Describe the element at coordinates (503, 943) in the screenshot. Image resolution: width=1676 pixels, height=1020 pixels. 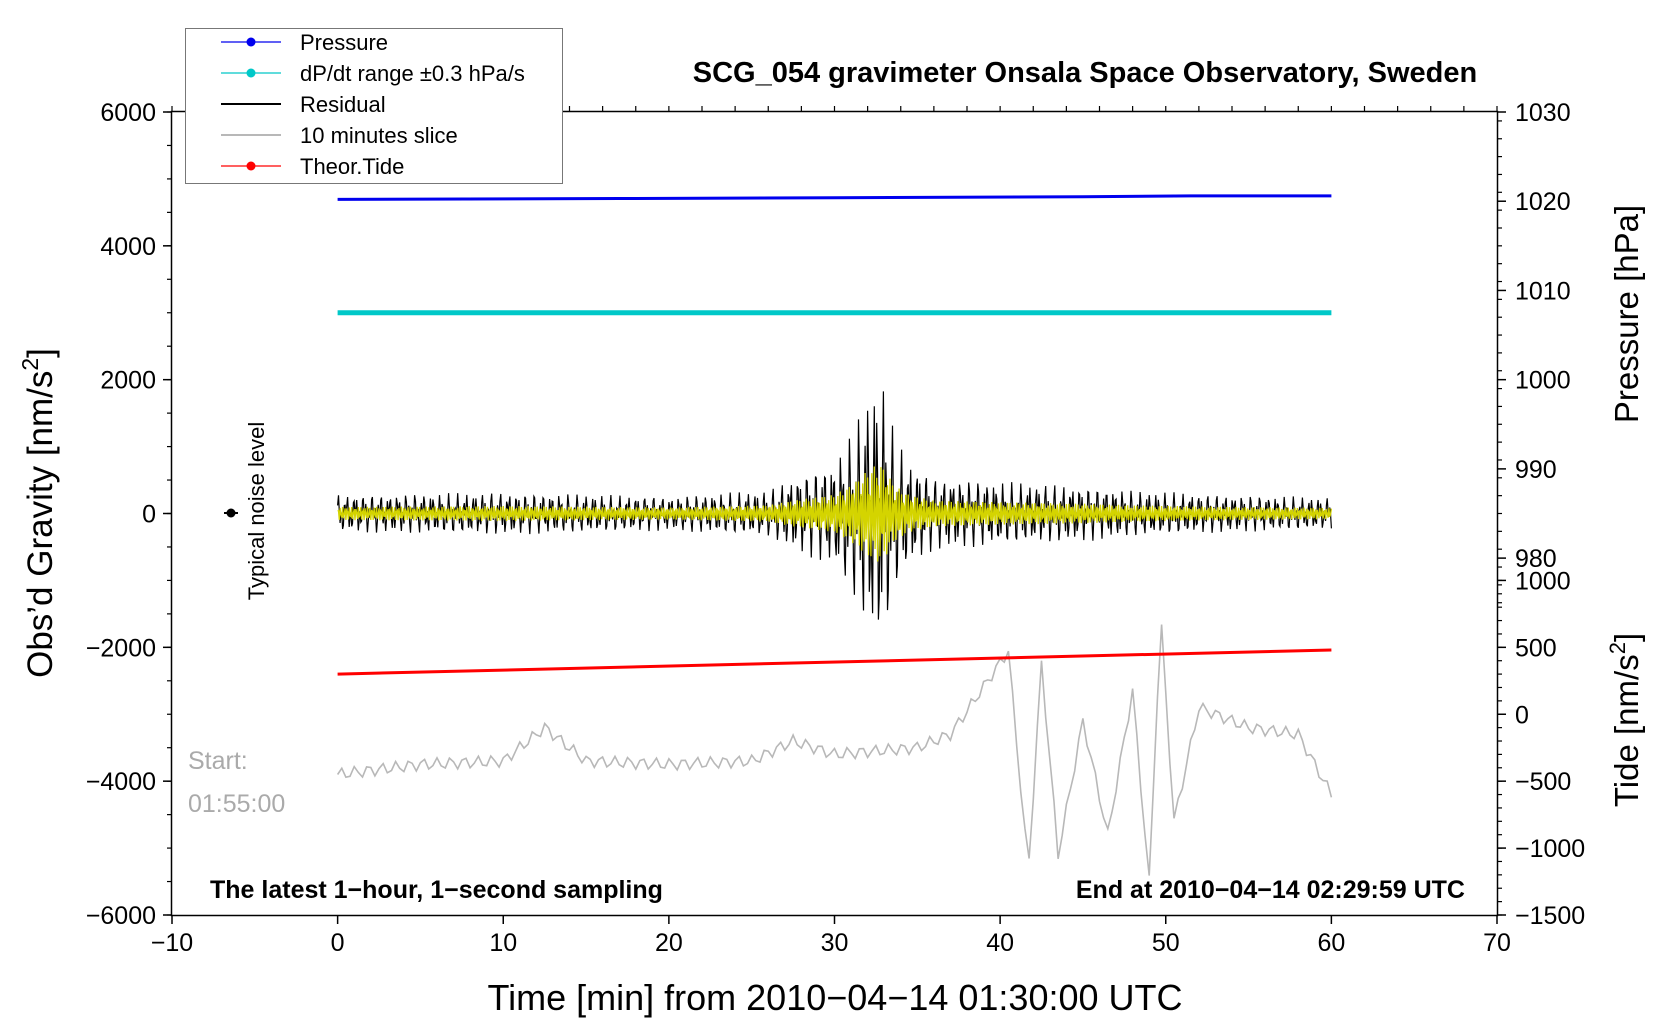
I see `x-tick-label: 10` at that location.